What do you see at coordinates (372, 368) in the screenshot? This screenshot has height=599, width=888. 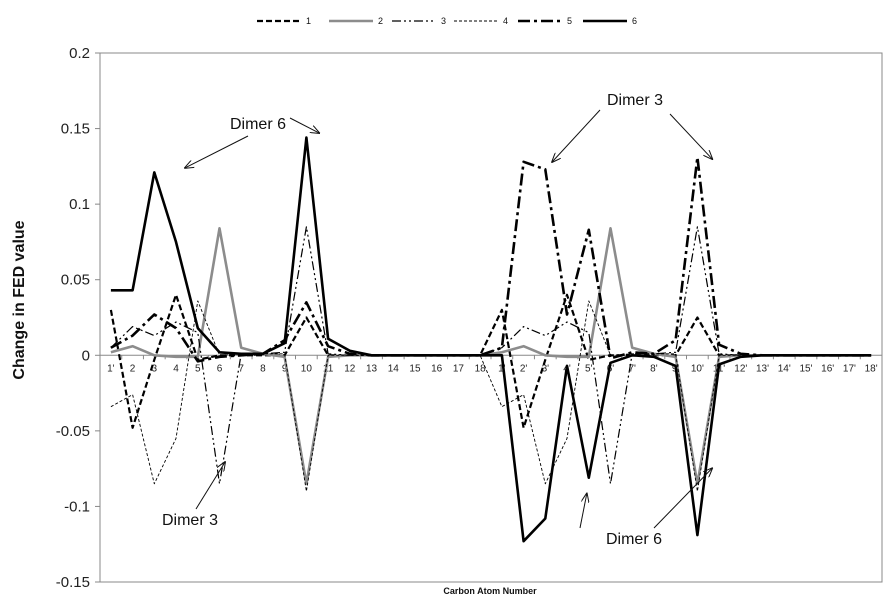 I see `x-tick-label: 13` at bounding box center [372, 368].